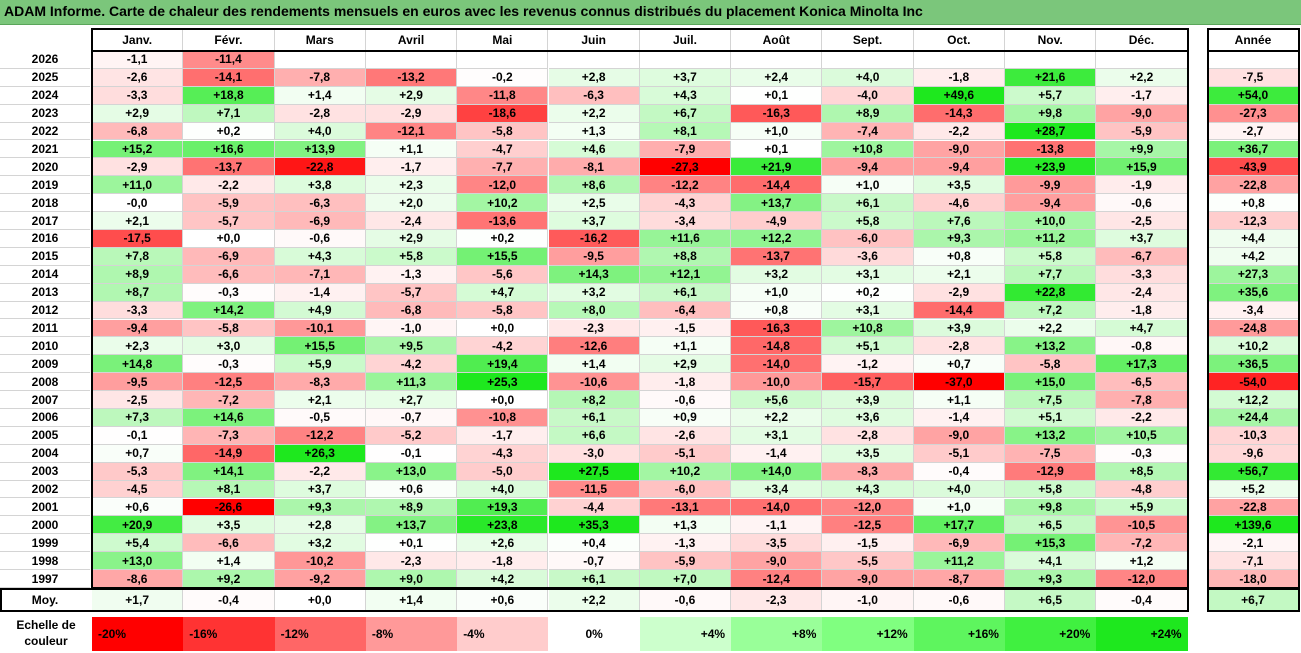  Describe the element at coordinates (411, 113) in the screenshot. I see `heatmap-cell: -2,9` at that location.